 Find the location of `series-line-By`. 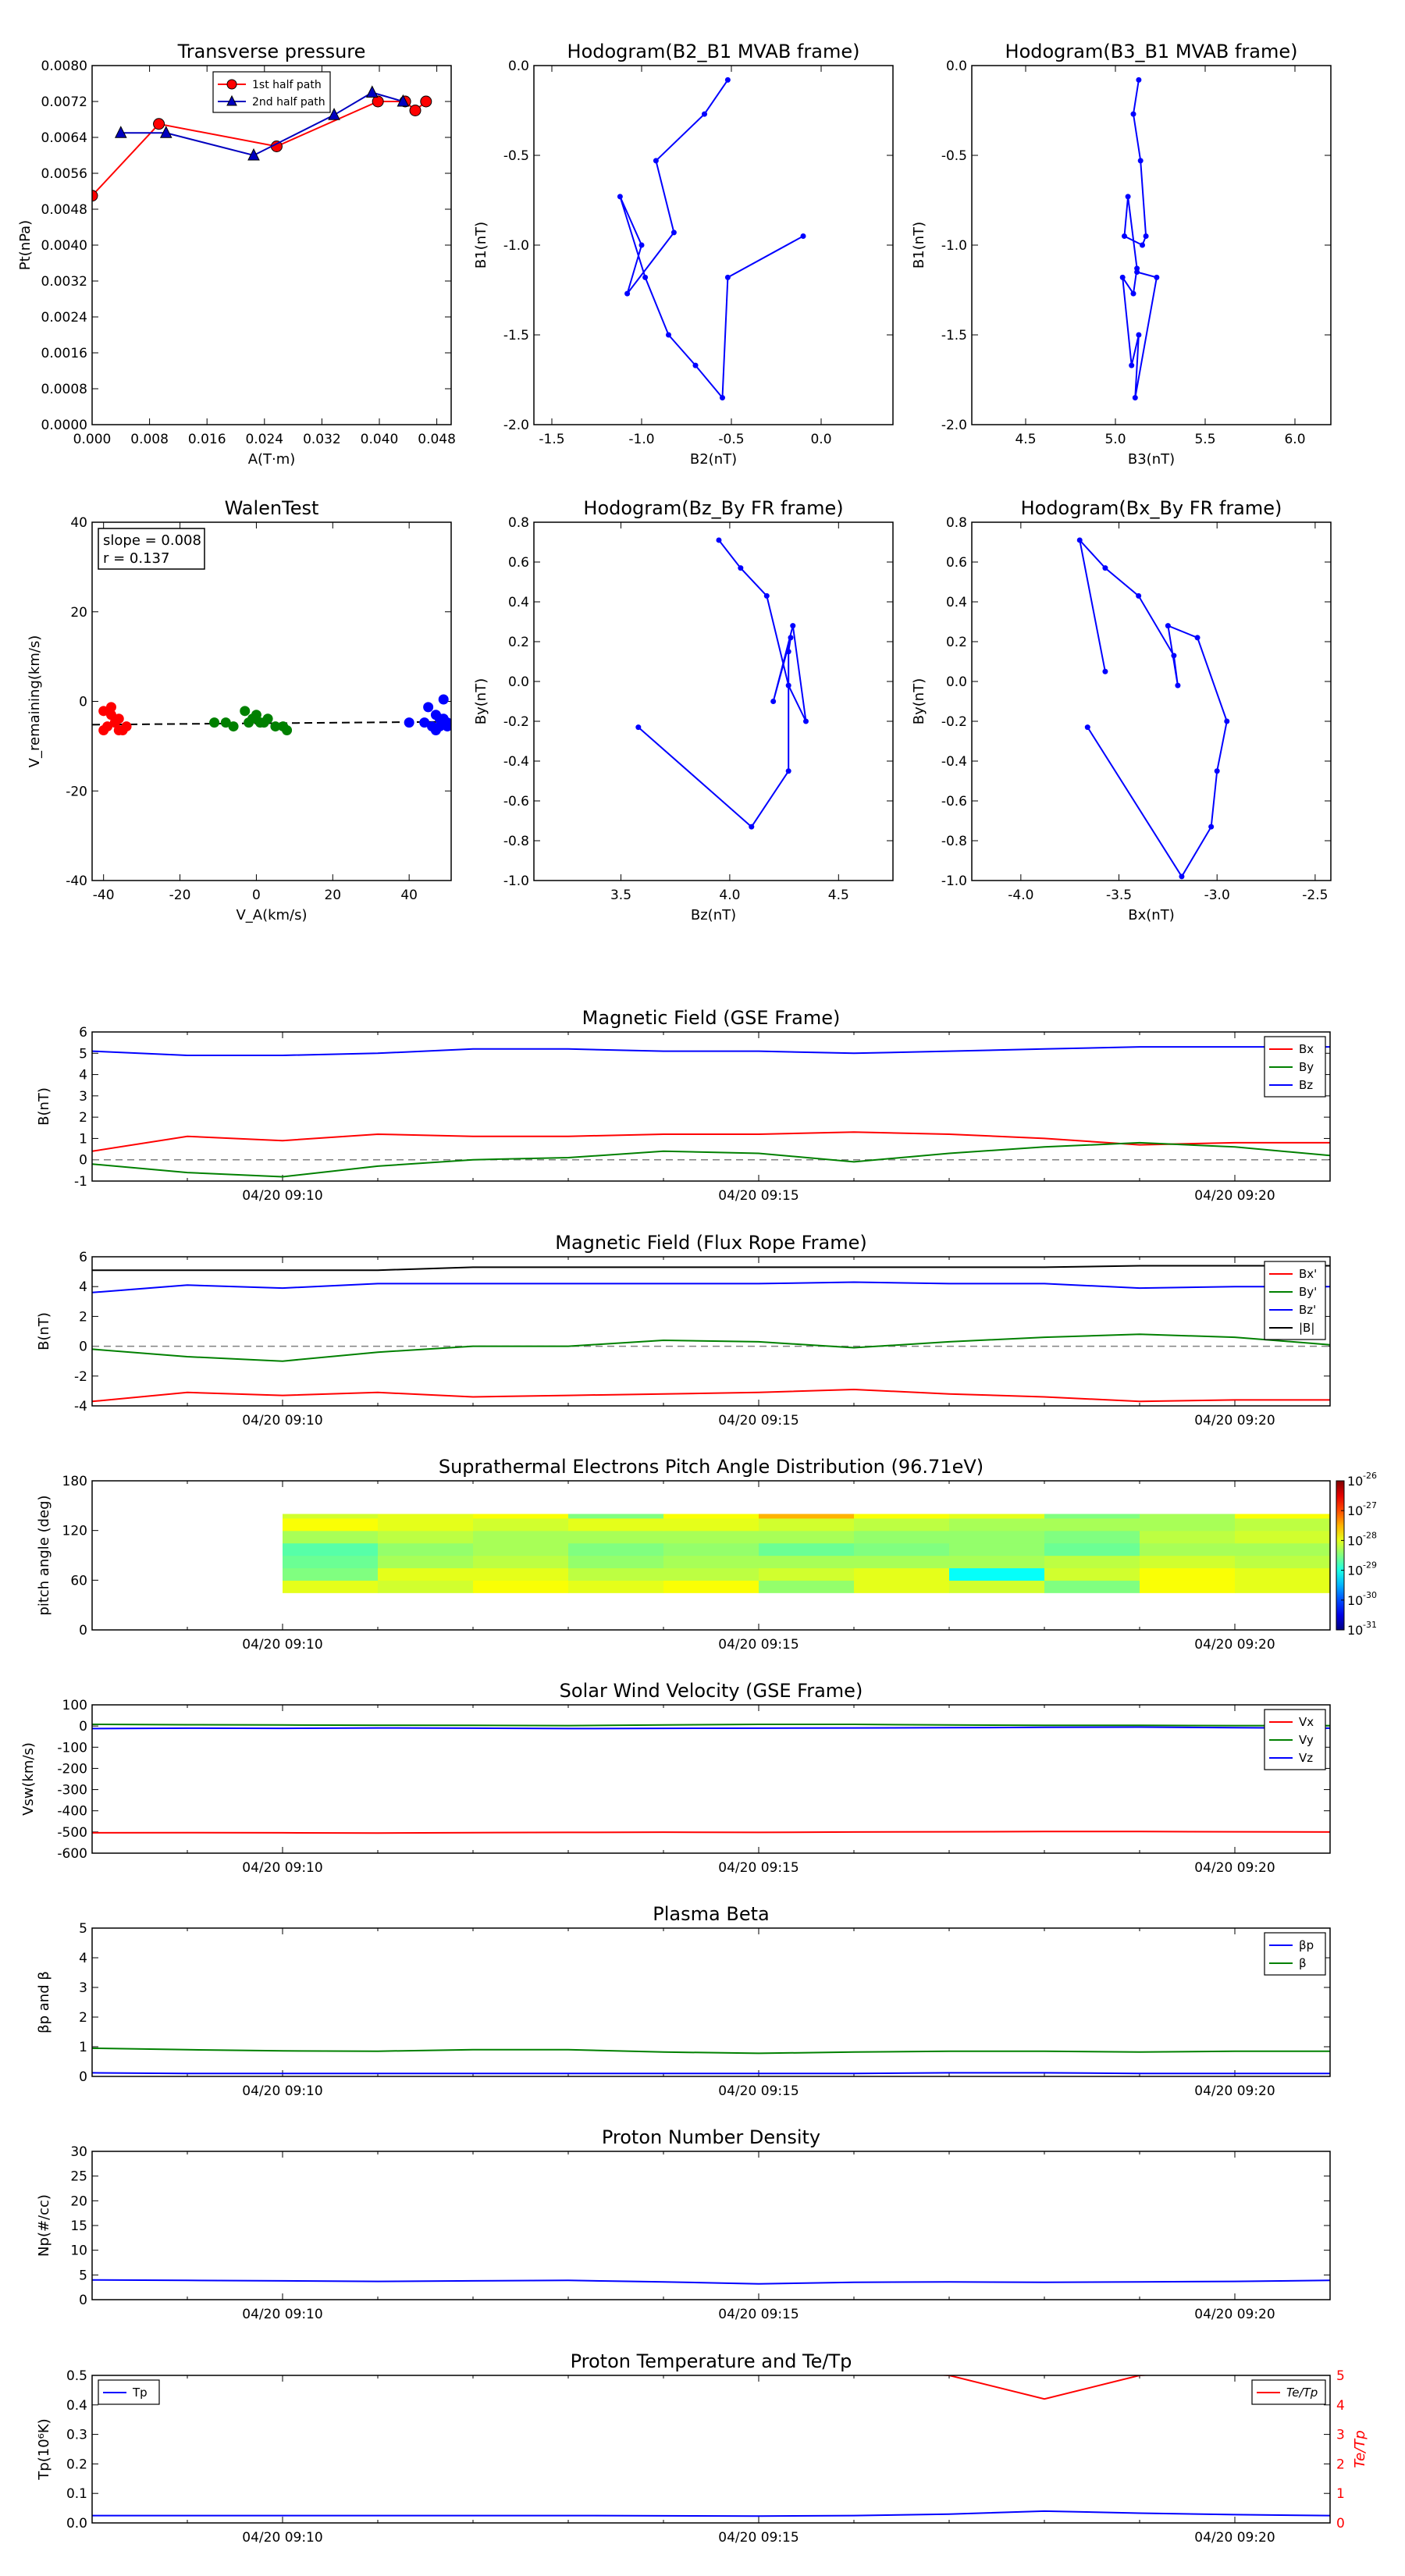

series-line-By is located at coordinates (711, 1347).